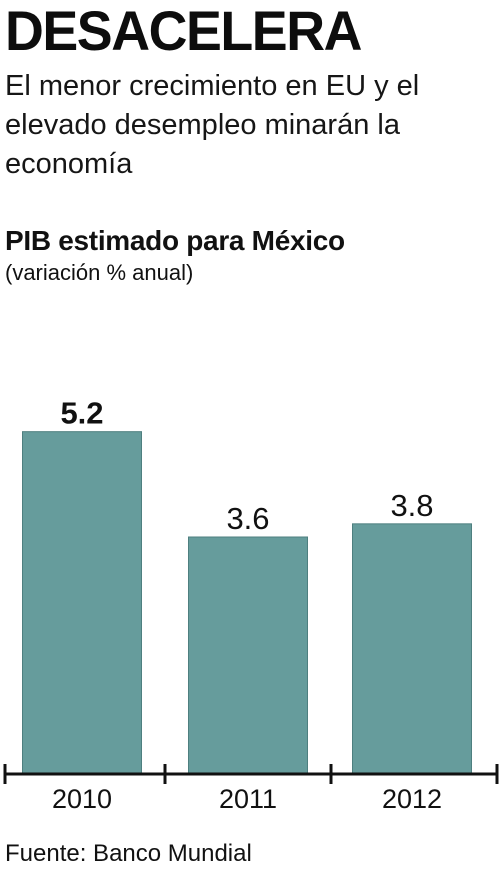 This screenshot has width=500, height=872. Describe the element at coordinates (82, 799) in the screenshot. I see `x-tick-label-2010: 2010` at that location.